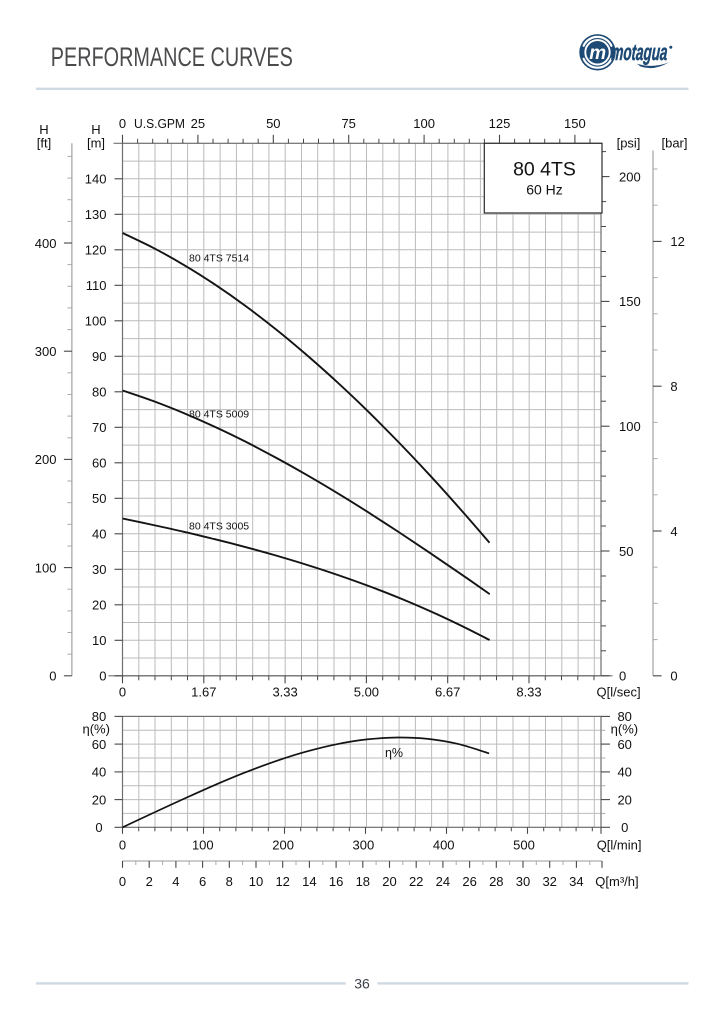  I want to click on svg-text: 5.00, so click(366, 692).